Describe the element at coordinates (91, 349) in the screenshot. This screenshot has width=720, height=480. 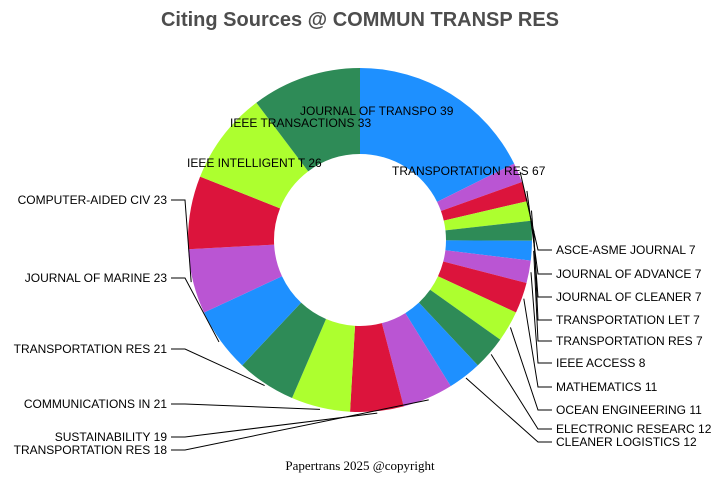
I see `slice-label: TRANSPORTATION RES 21` at that location.